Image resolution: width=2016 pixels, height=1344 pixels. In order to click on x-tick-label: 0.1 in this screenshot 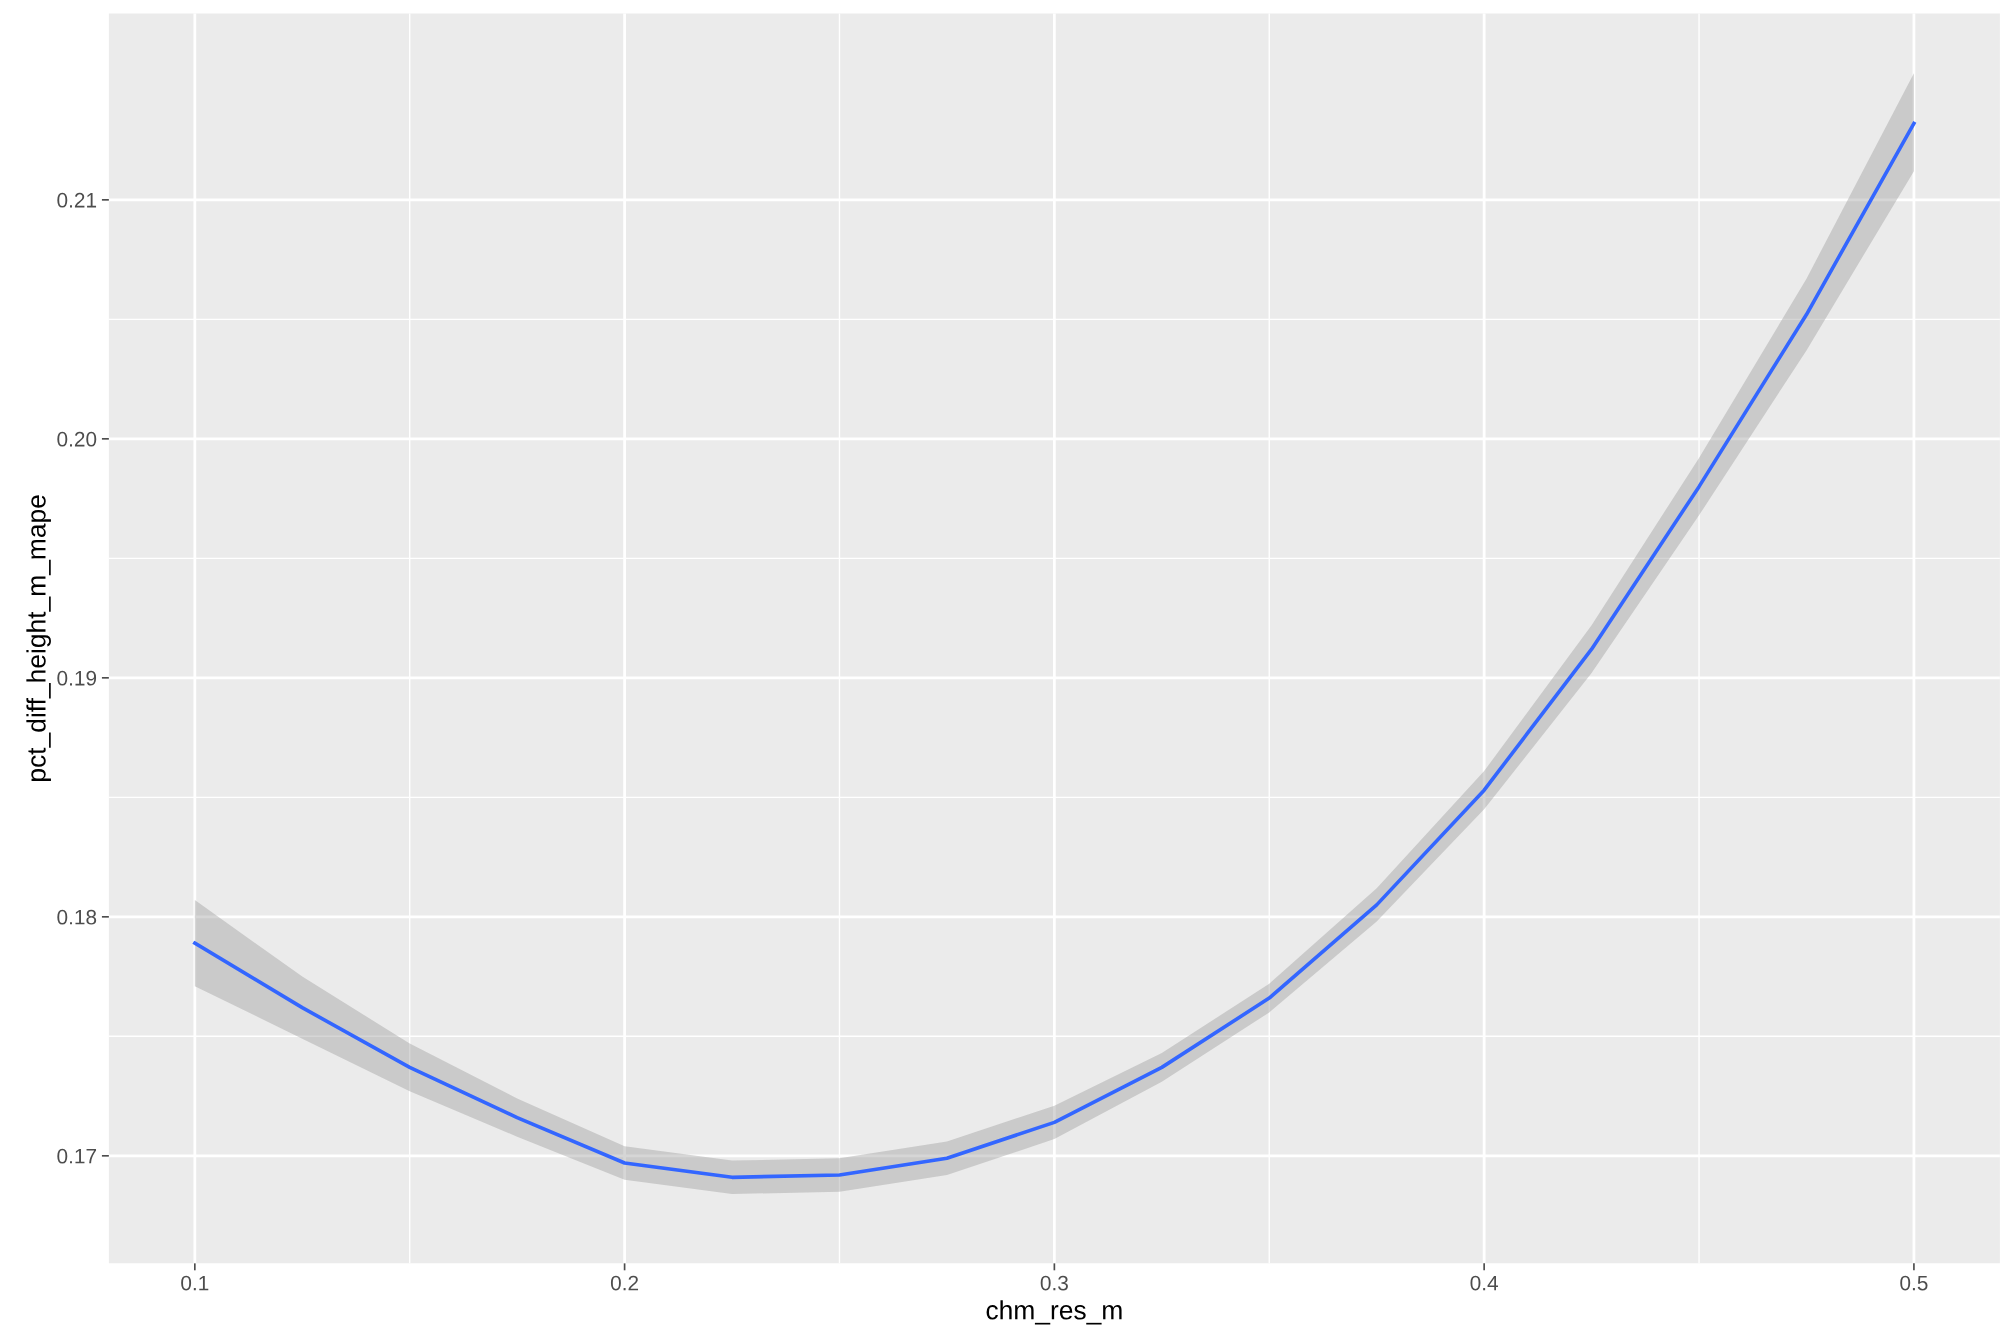, I will do `click(195, 1283)`.